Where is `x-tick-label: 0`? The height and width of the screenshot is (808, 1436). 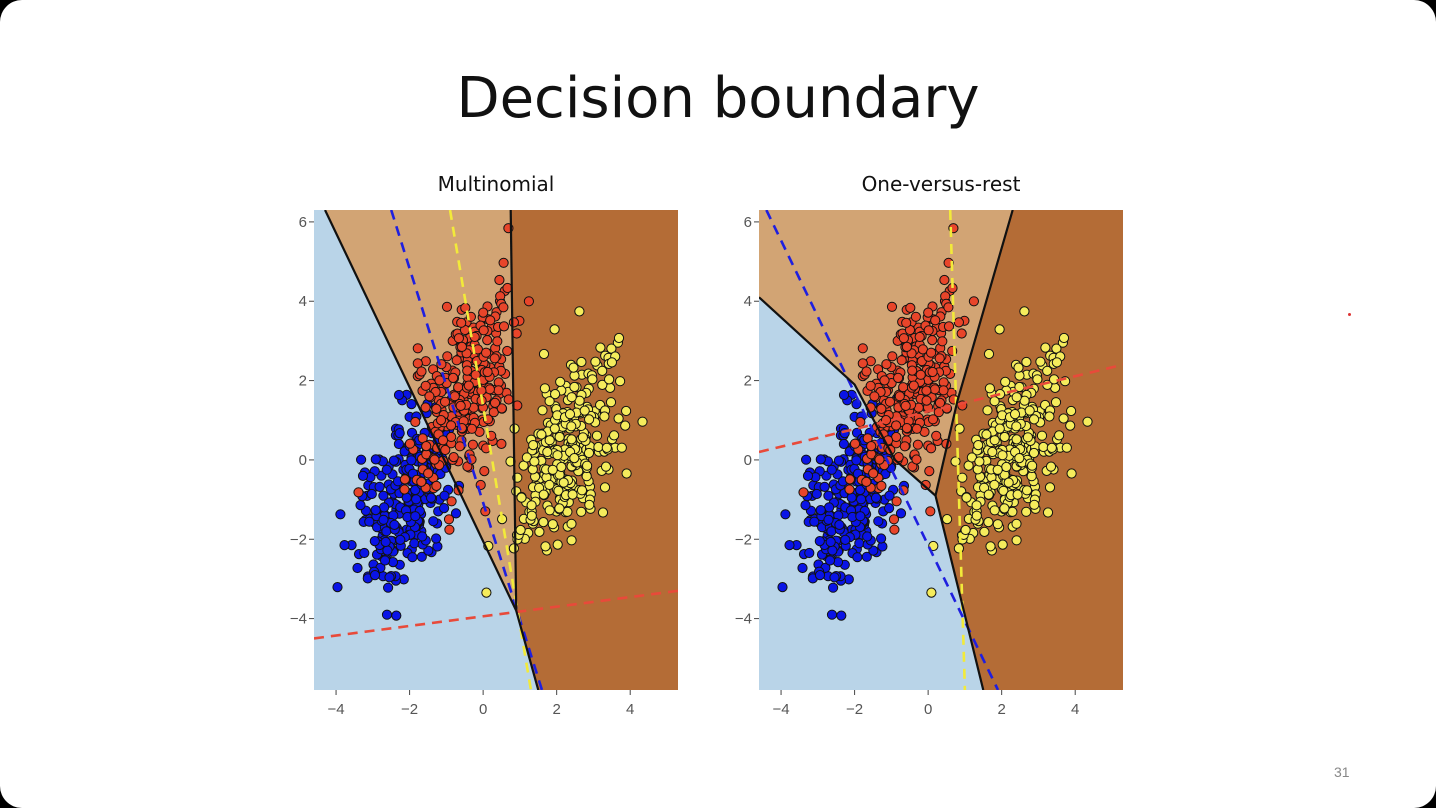
x-tick-label: 0 is located at coordinates (483, 709).